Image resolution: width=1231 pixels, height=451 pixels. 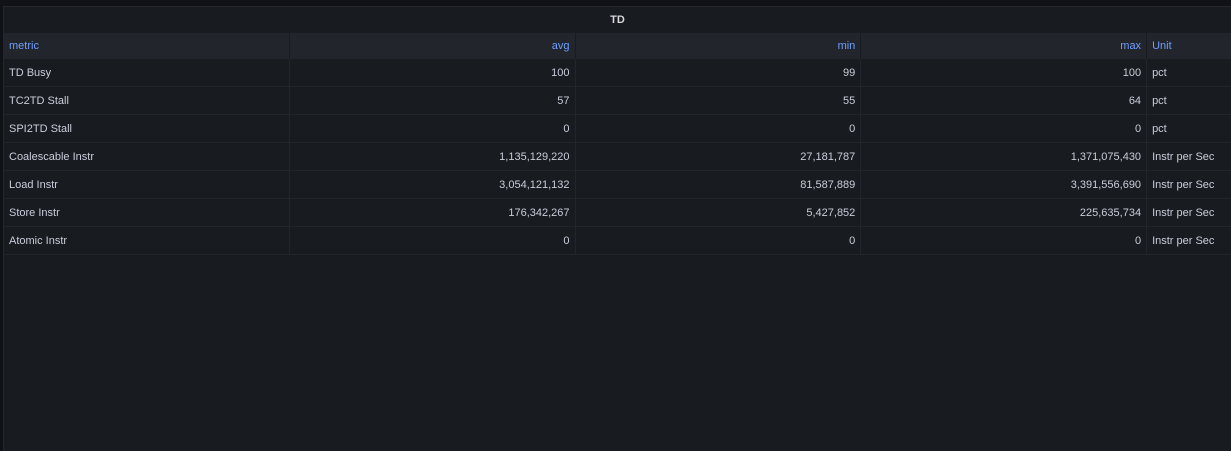 What do you see at coordinates (147, 100) in the screenshot?
I see `metric-cell: TC2TD Stall` at bounding box center [147, 100].